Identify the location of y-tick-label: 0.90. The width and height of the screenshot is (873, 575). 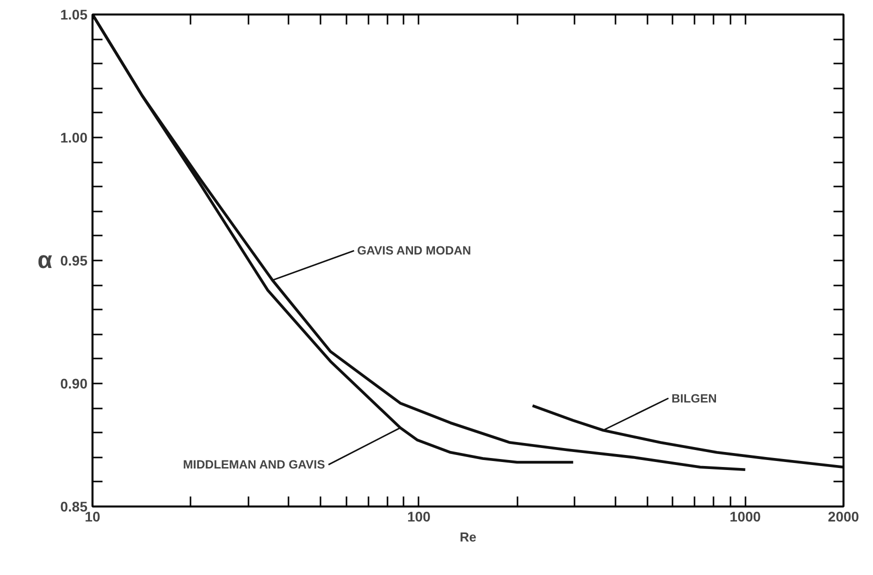
(74, 384).